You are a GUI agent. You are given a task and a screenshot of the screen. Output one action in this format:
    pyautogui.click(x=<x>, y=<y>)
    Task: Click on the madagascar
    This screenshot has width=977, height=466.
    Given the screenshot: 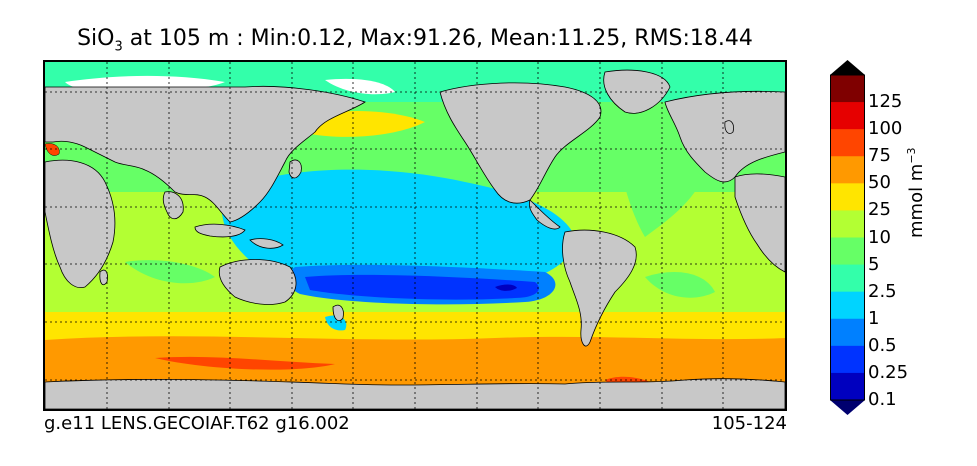 What is the action you would take?
    pyautogui.click(x=103, y=277)
    